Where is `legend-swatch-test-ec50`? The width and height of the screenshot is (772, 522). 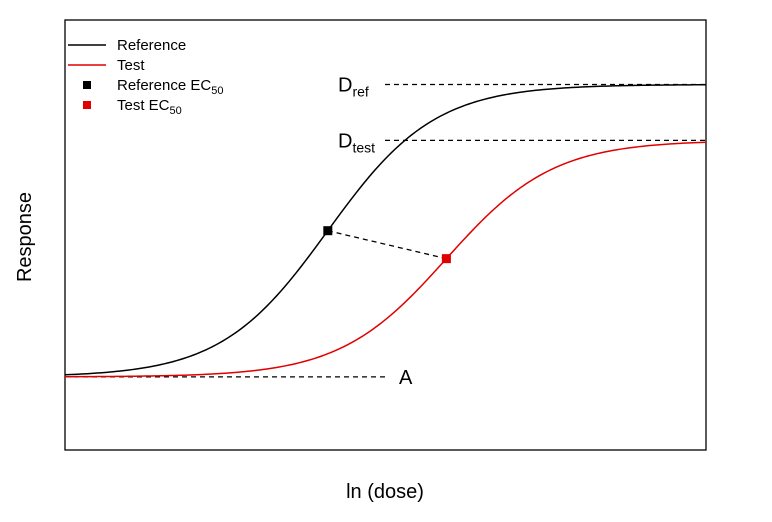 legend-swatch-test-ec50 is located at coordinates (87, 105).